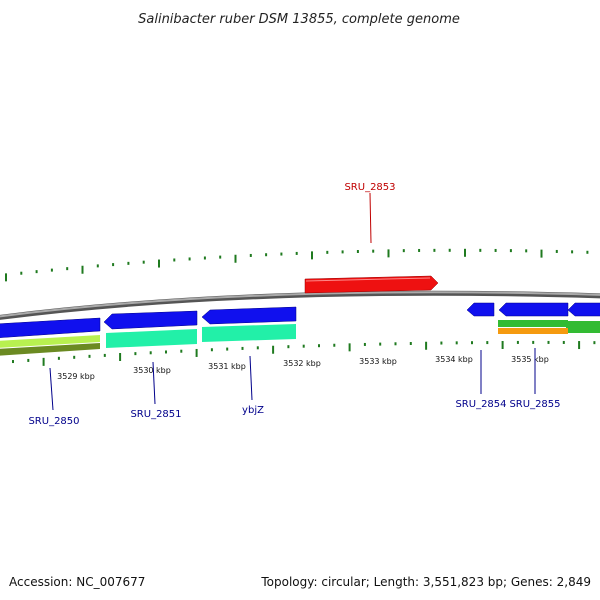 The width and height of the screenshot is (600, 600). I want to click on feature-orange-right, so click(533, 331).